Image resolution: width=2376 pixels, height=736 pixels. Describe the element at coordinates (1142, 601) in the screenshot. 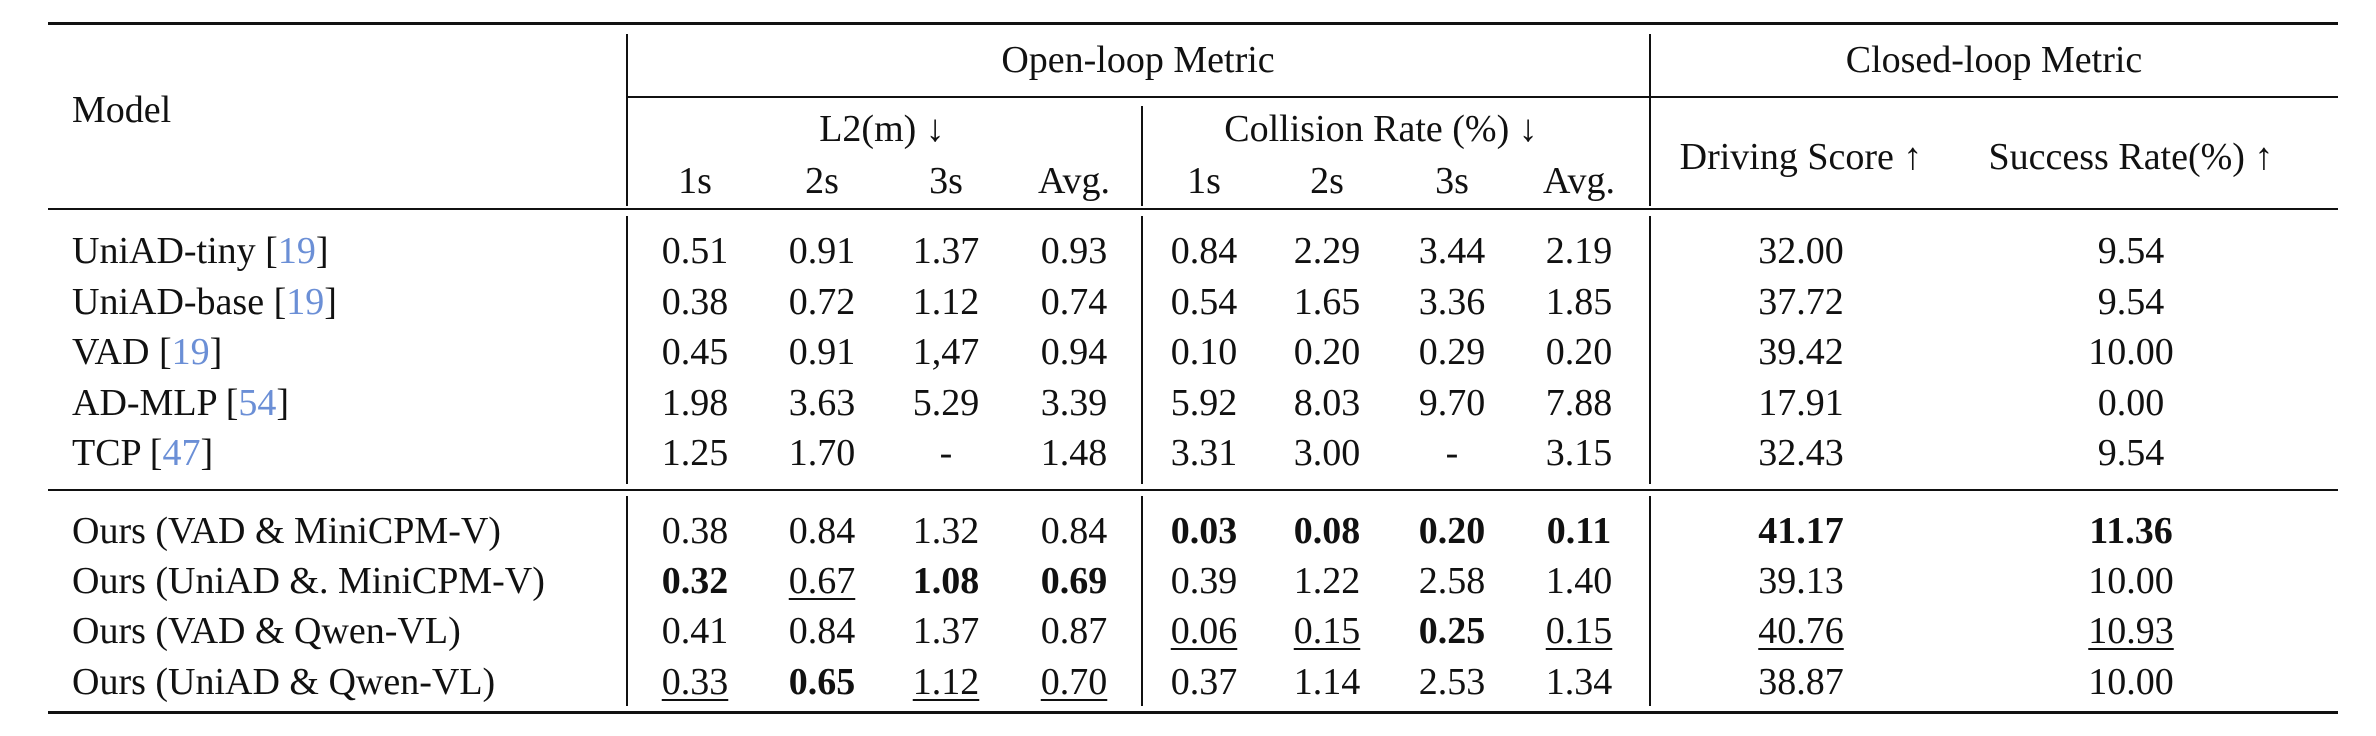

I see `vrule-l2-b2` at that location.